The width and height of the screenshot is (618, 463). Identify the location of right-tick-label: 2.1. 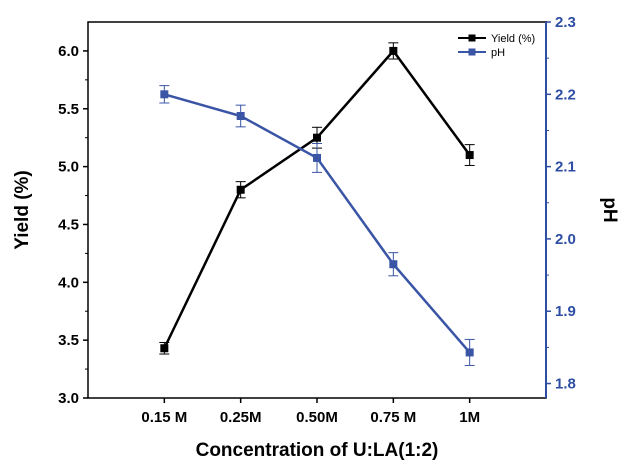
(565, 167).